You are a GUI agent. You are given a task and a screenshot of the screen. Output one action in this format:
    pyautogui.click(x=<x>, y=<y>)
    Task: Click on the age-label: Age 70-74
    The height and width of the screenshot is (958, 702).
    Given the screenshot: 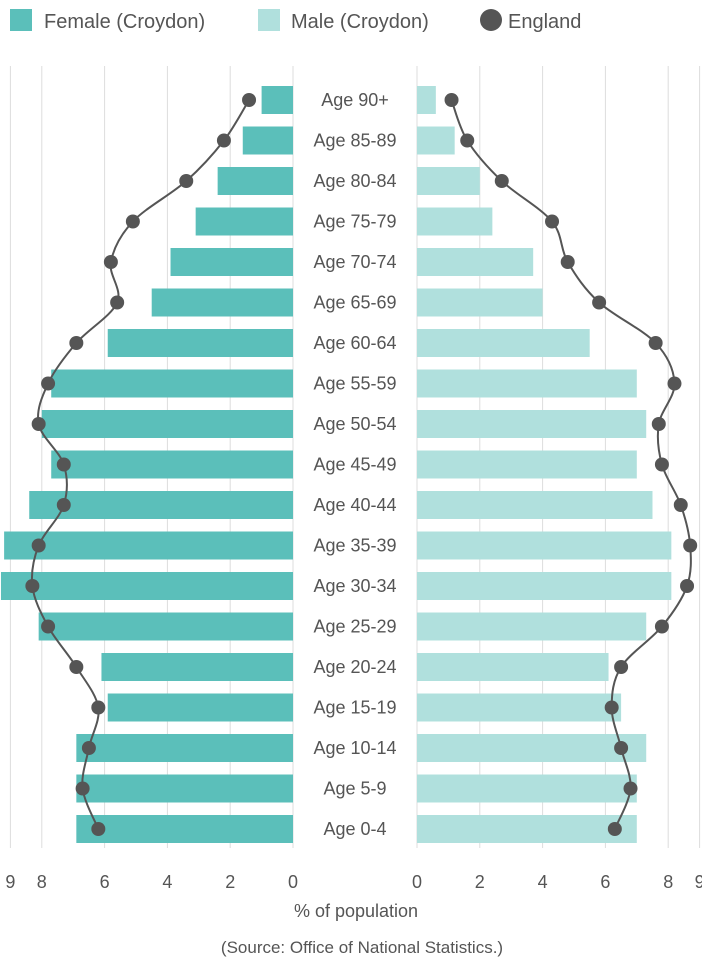 What is the action you would take?
    pyautogui.click(x=354, y=262)
    